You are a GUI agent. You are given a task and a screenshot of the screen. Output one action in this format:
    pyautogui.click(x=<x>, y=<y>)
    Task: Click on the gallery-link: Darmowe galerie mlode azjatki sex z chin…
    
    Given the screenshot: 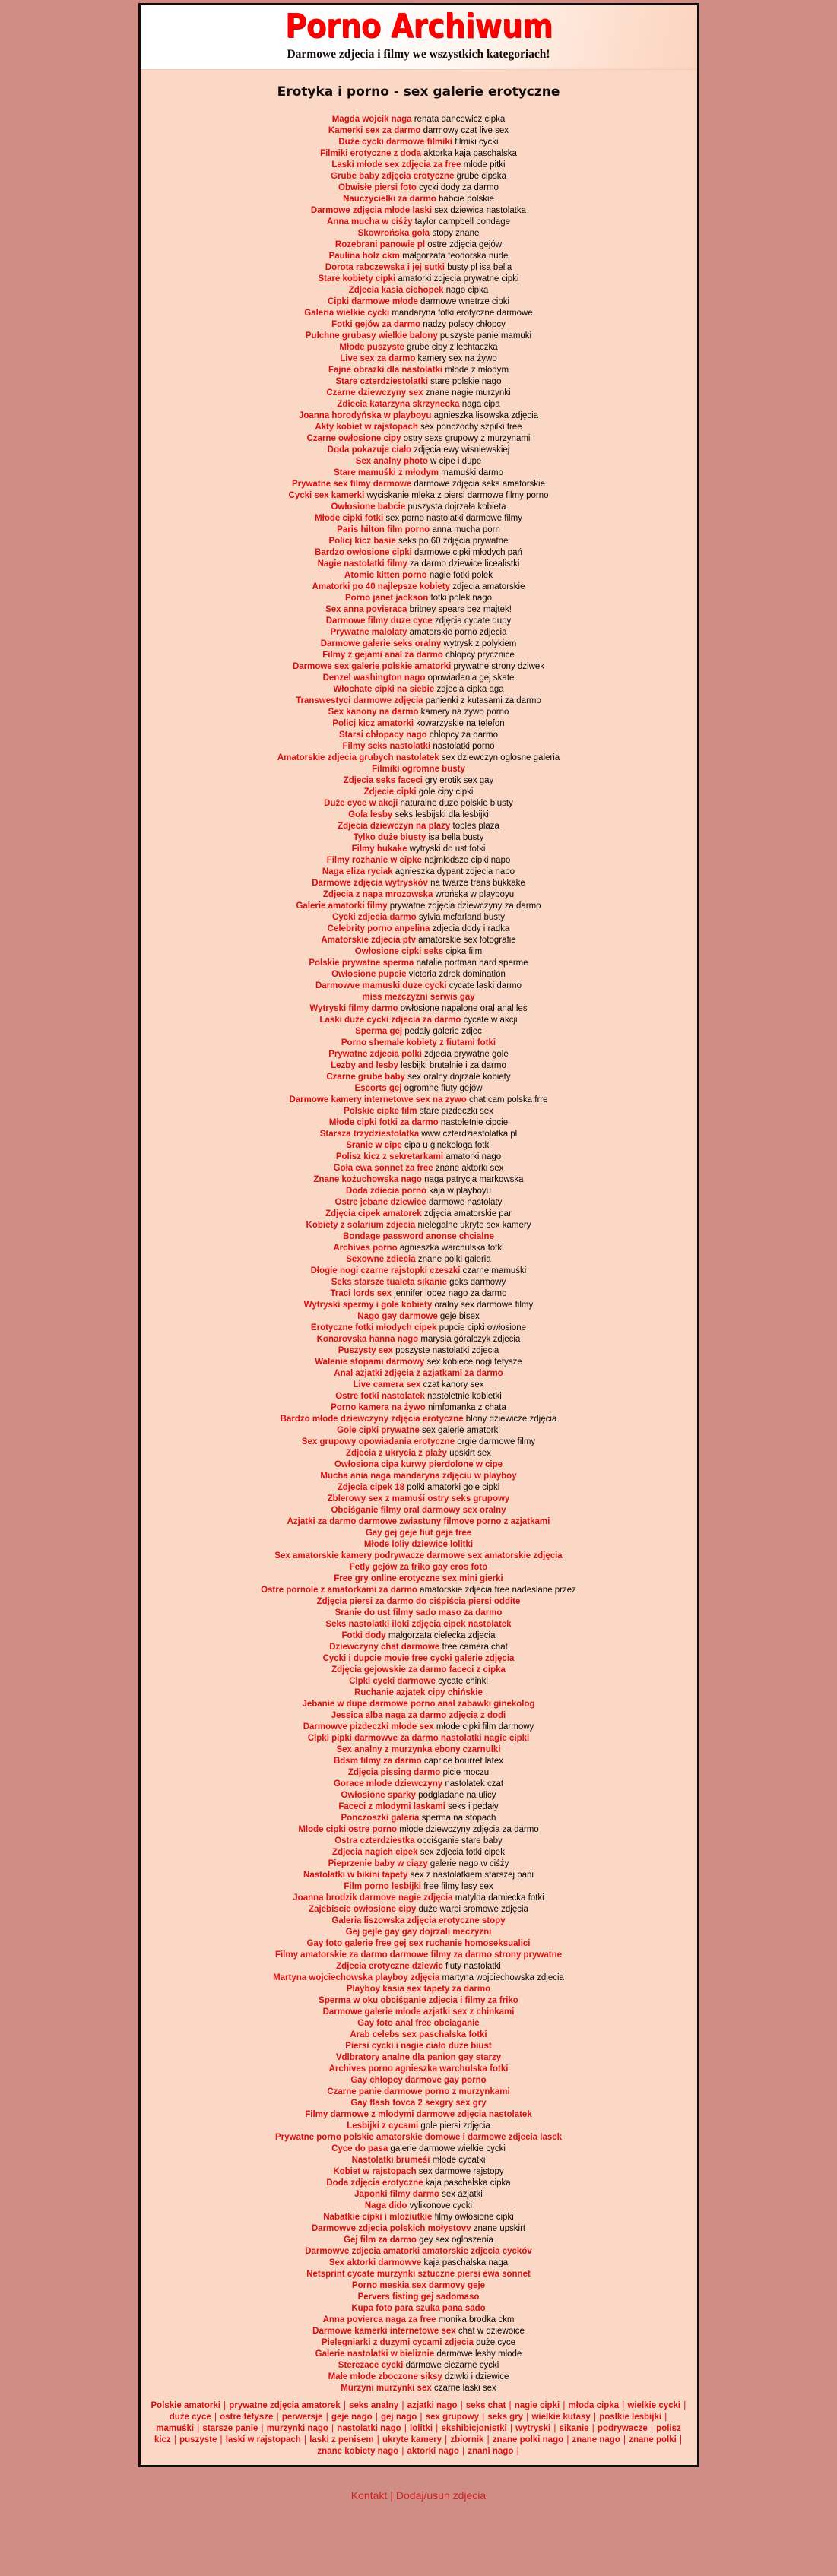 What is the action you would take?
    pyautogui.click(x=418, y=2012)
    